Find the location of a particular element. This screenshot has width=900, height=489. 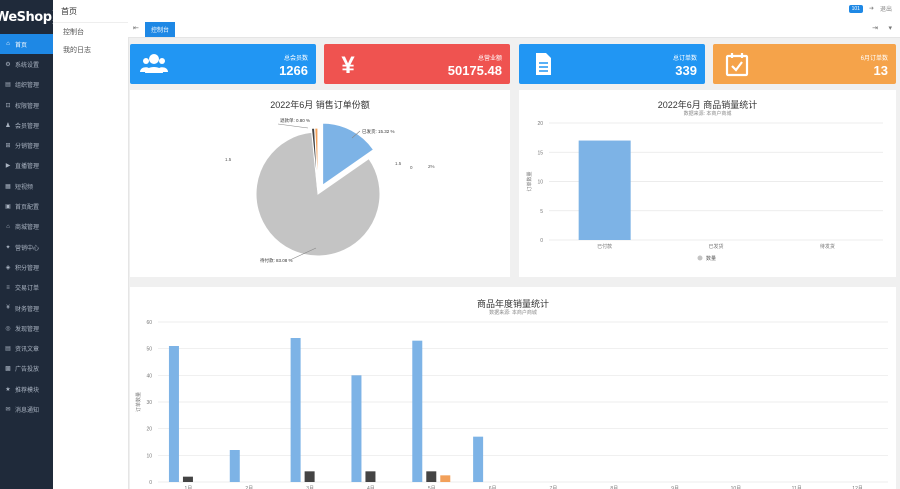

sidebar-item-label: 分销管理 is located at coordinates (27, 147).